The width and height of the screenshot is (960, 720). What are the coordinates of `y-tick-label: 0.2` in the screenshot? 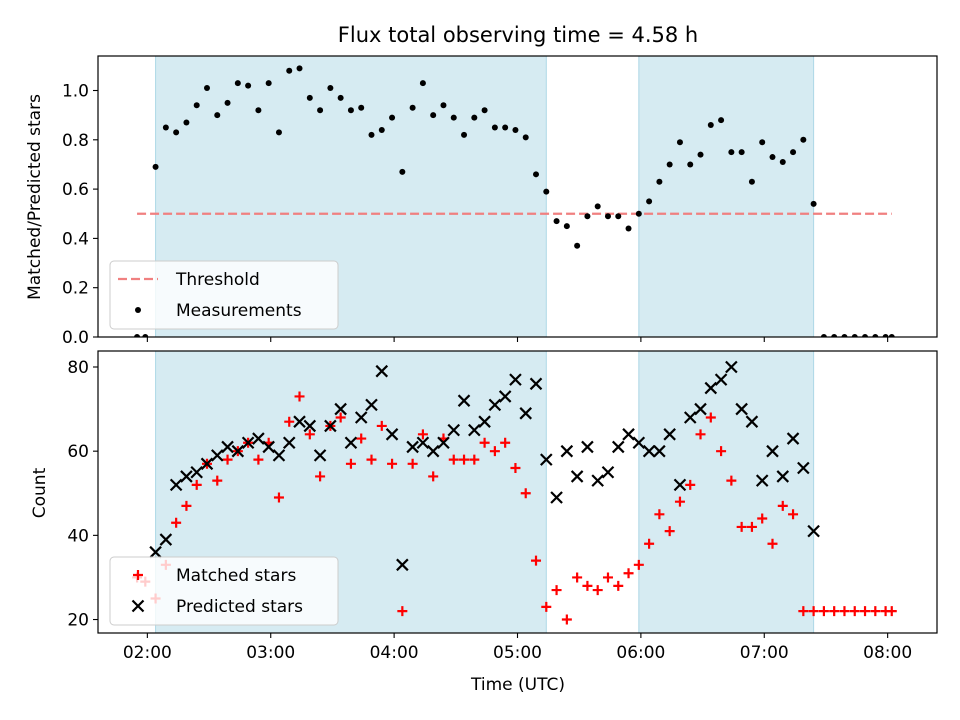 It's located at (75, 289).